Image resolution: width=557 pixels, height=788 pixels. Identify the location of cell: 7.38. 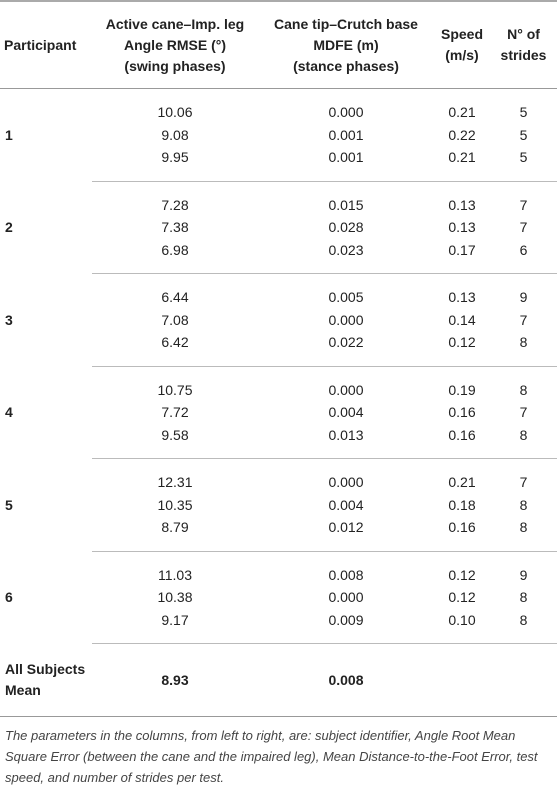
(175, 227).